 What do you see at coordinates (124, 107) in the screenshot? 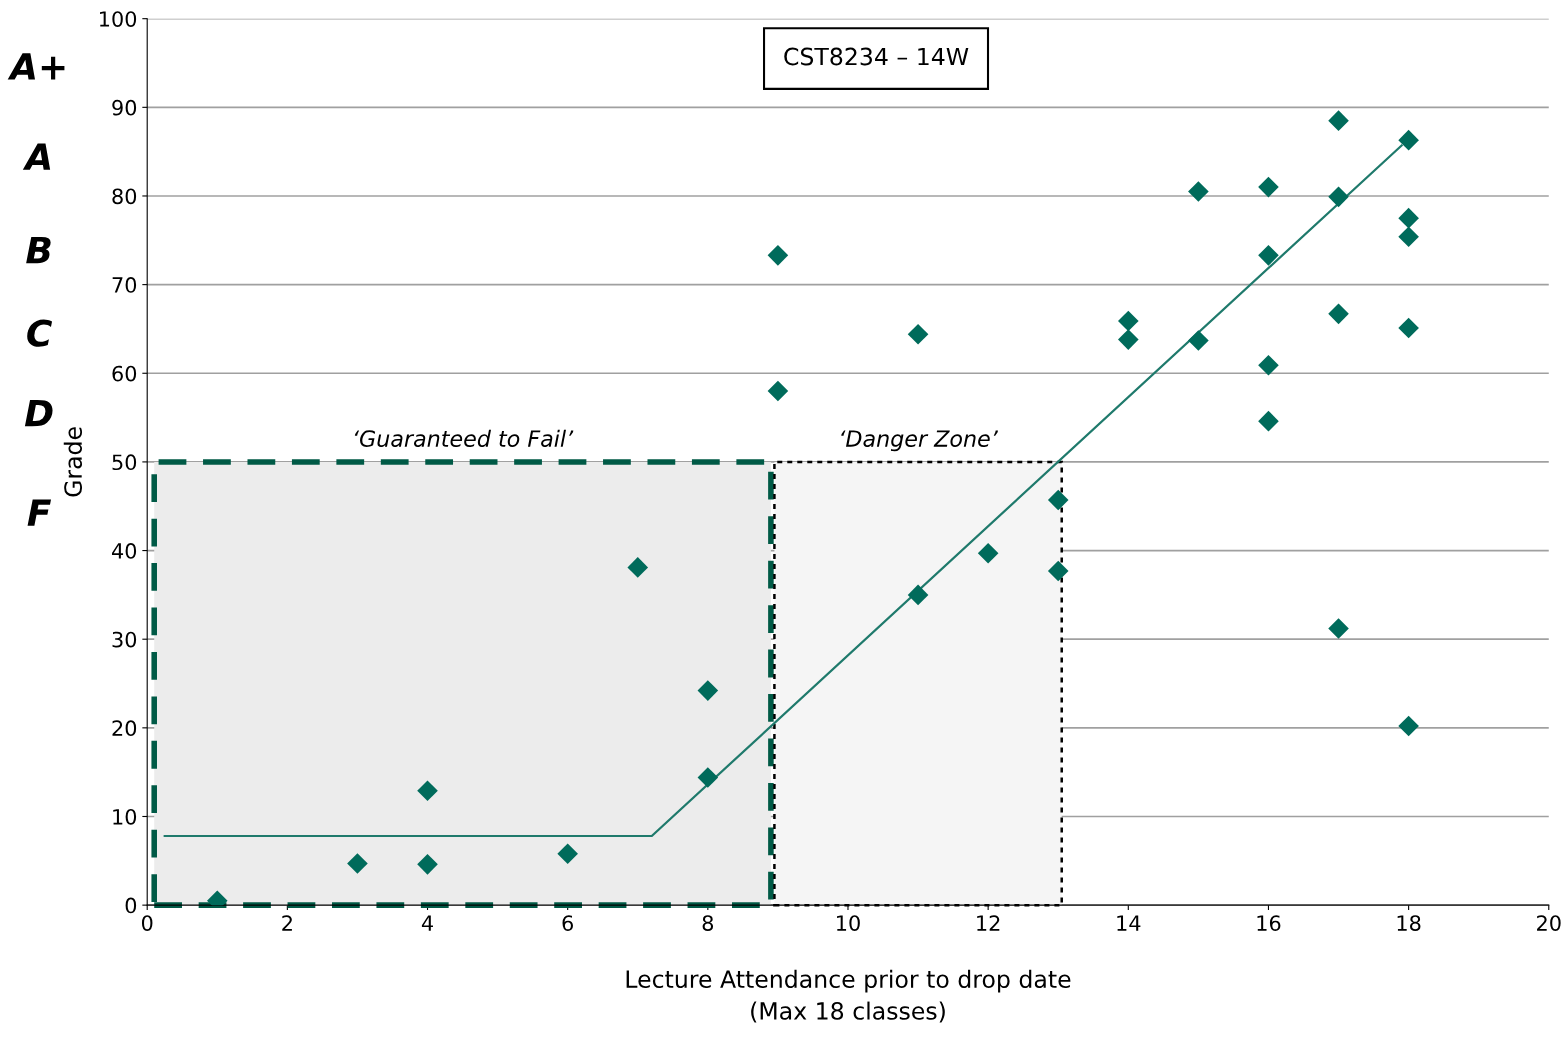
I see `y-tick-label: 90` at bounding box center [124, 107].